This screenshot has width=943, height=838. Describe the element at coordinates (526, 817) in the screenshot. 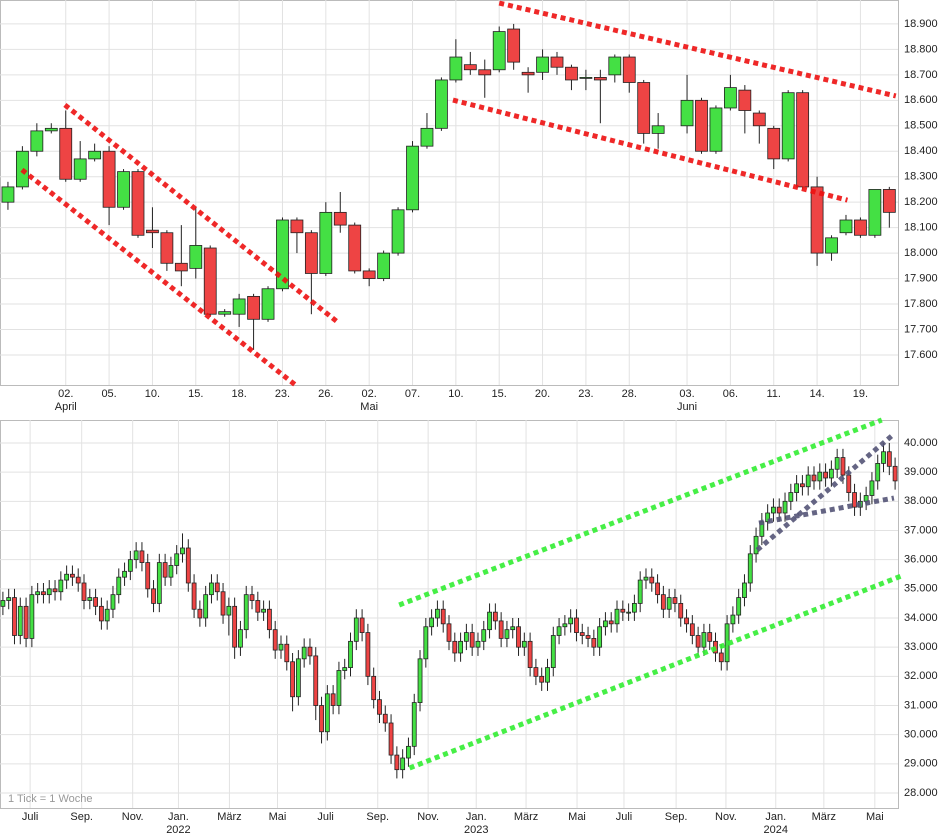

I see `x-tick-label: März` at that location.